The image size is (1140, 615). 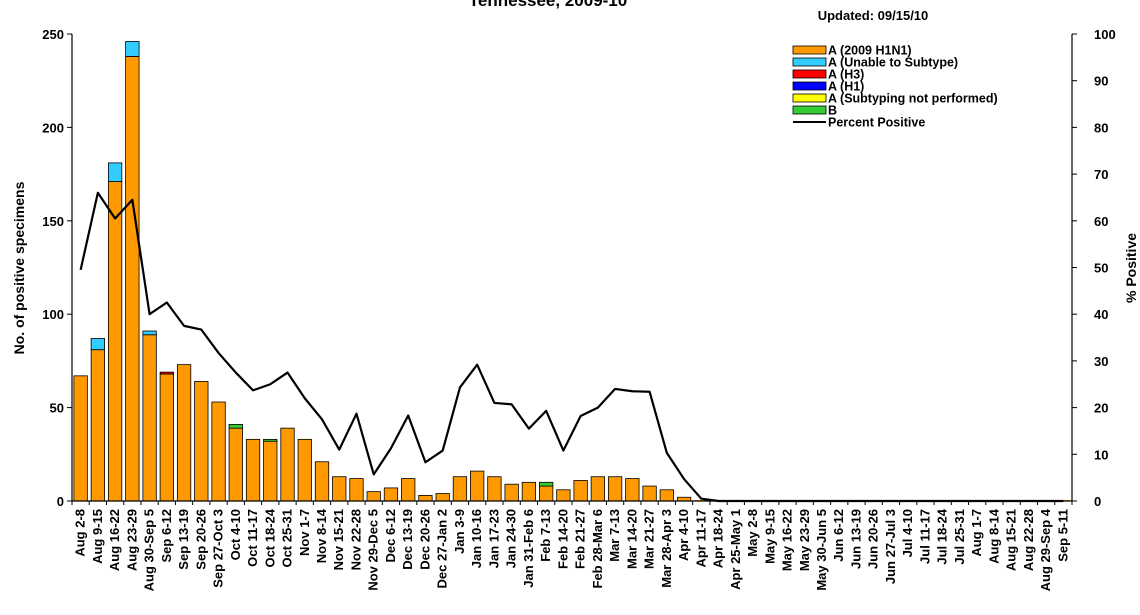 I want to click on x-tick-label: Aug 8-14, so click(x=993, y=536).